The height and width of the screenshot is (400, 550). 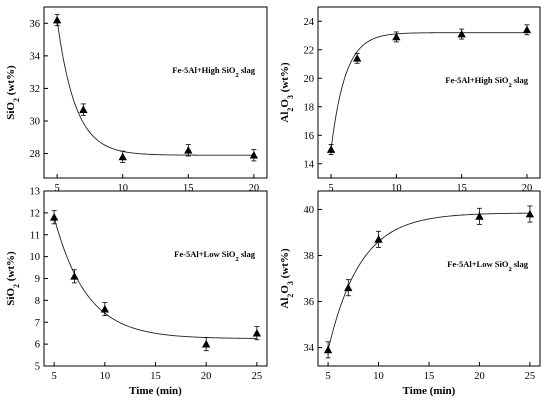 I want to click on y-tick-label: 11, so click(x=35, y=235).